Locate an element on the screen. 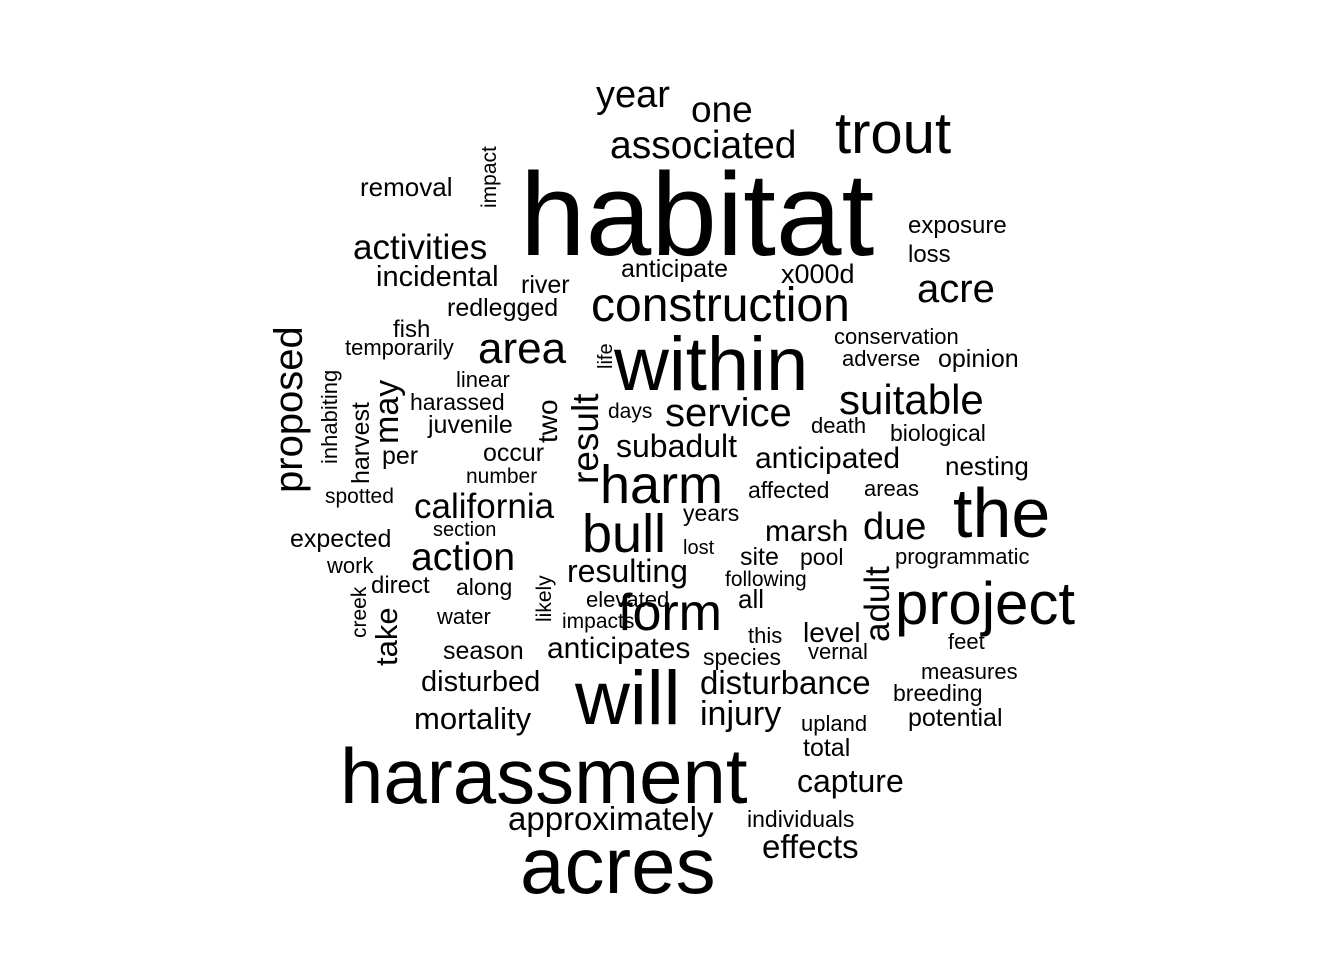  word-vernal: species is located at coordinates (742, 657).